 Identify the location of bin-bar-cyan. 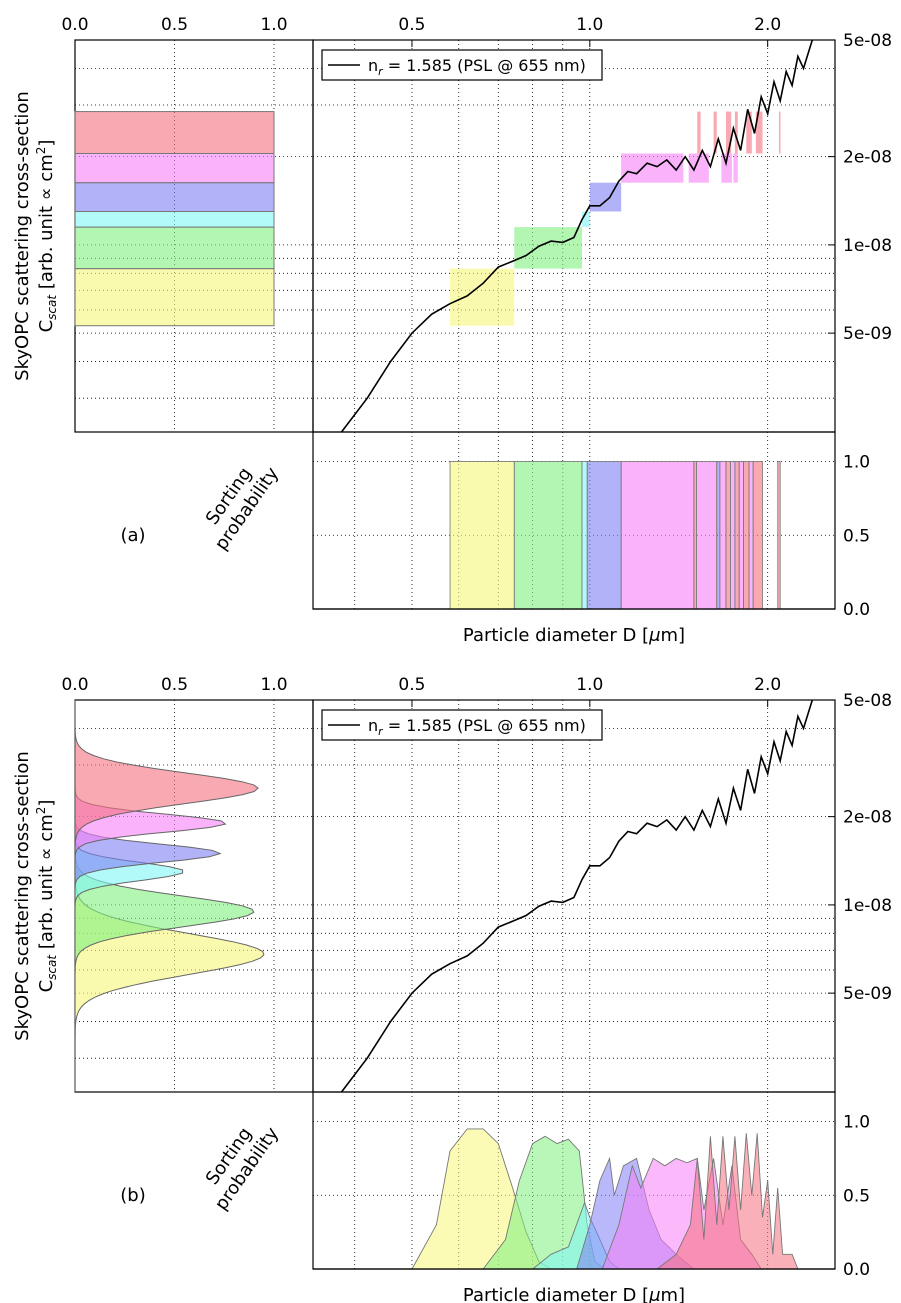
(174, 219).